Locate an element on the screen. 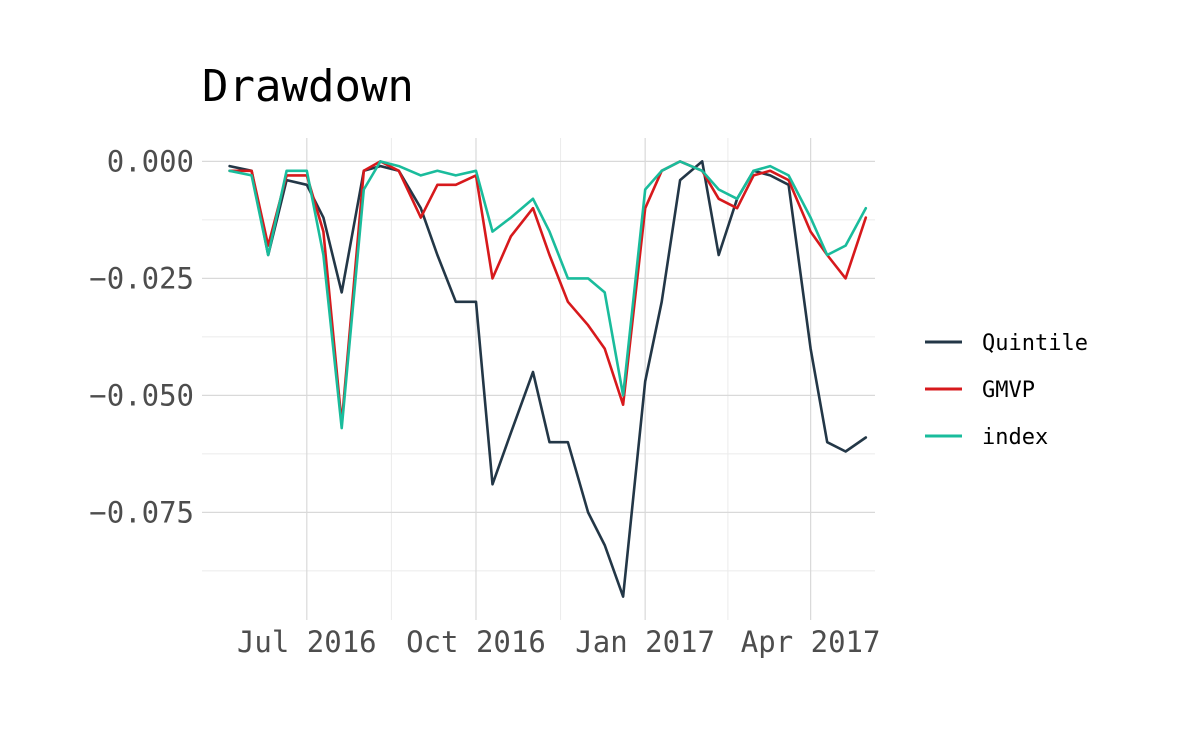  legend-label-gmvp: GMVP is located at coordinates (1008, 390).